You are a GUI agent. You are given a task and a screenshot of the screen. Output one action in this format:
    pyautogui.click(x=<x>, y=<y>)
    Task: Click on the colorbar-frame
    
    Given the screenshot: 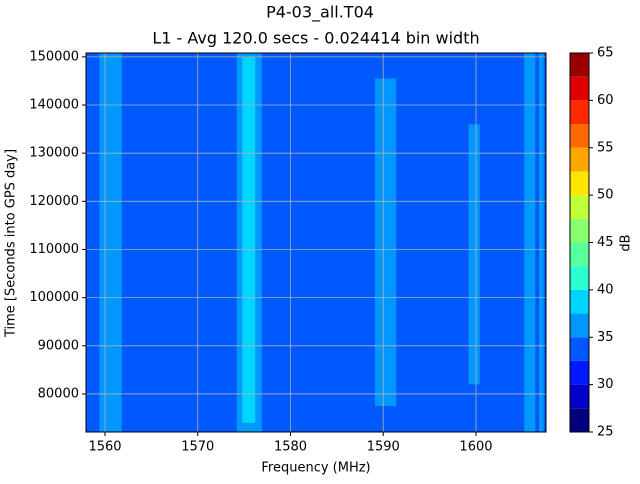 What is the action you would take?
    pyautogui.click(x=579, y=242)
    